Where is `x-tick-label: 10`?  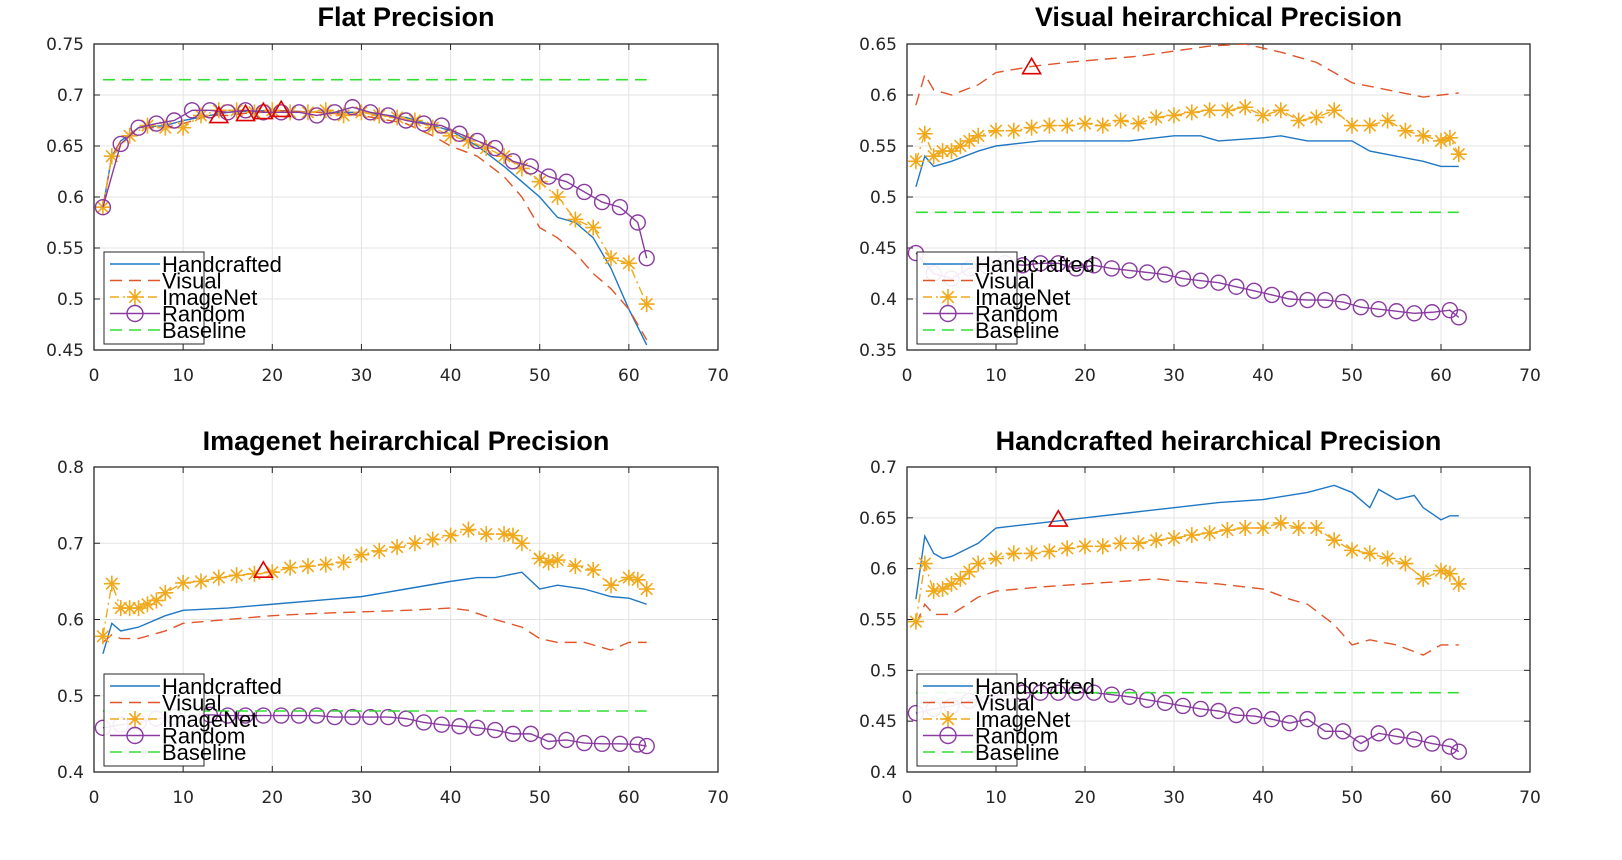
x-tick-label: 10 is located at coordinates (183, 376).